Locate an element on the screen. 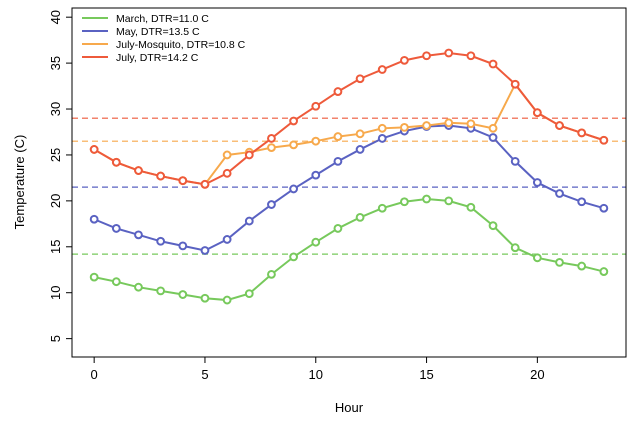  legend-label-3: July, DTR=14.2 C is located at coordinates (157, 58).